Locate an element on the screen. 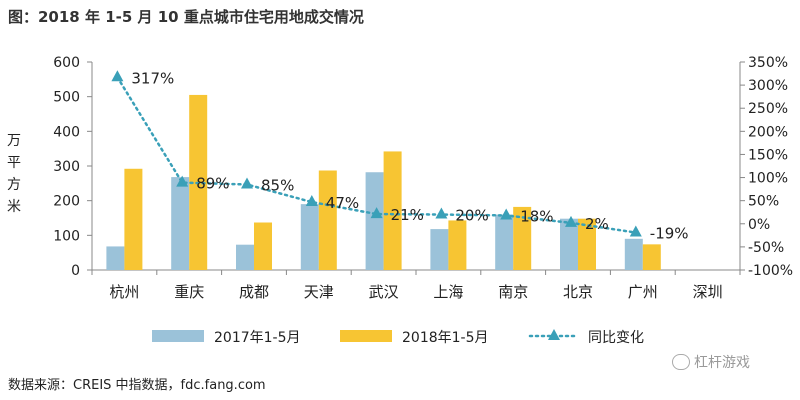 The width and height of the screenshot is (800, 400). category-label: 天津 is located at coordinates (319, 292).